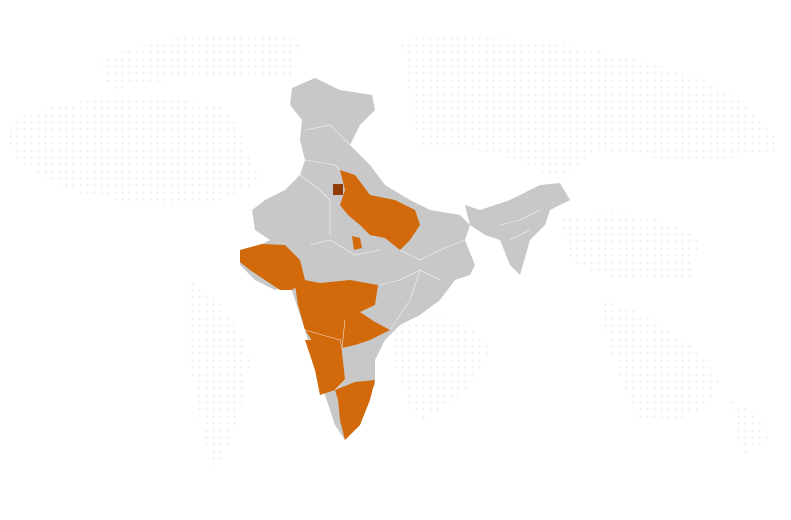  I want to click on highlighted-states, so click(330, 305).